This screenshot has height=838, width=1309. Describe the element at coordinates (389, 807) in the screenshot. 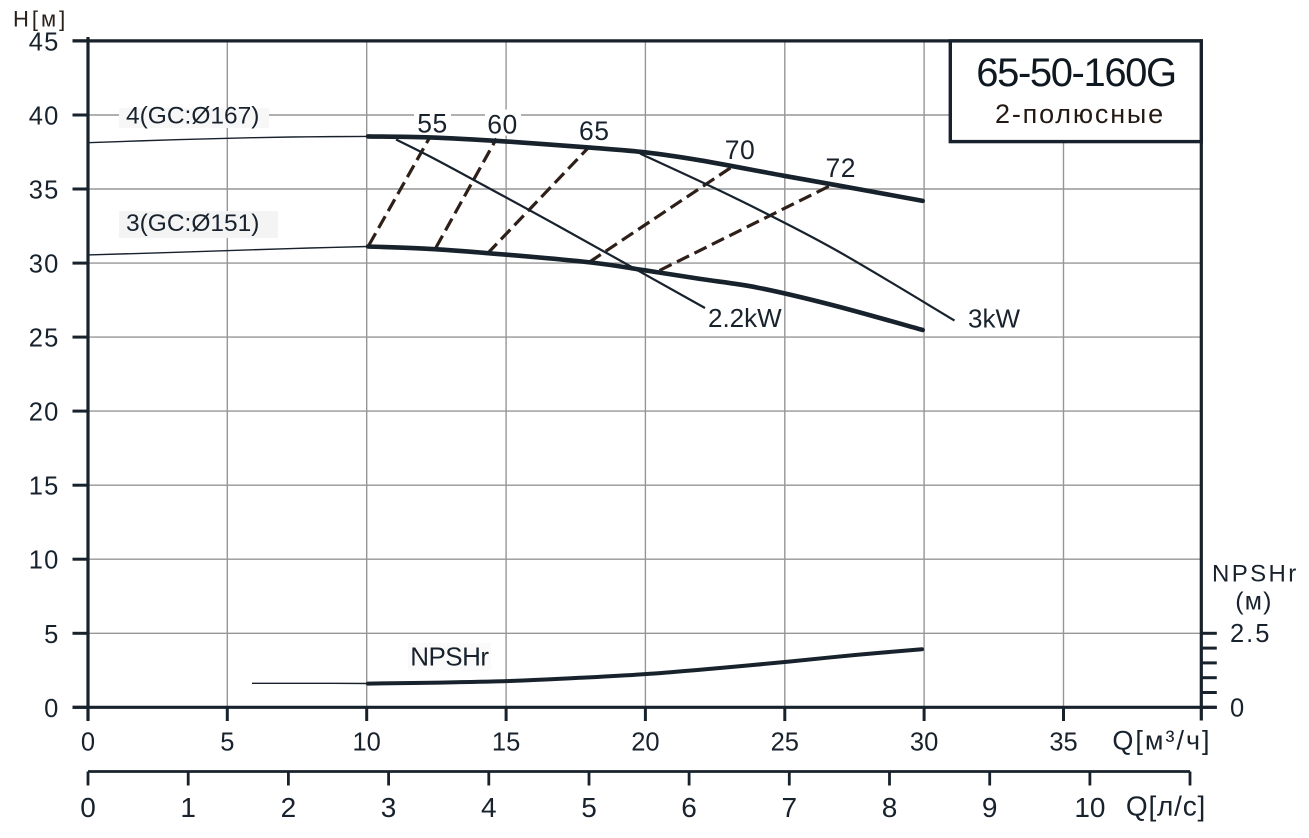

I see `svg-text: 3` at that location.